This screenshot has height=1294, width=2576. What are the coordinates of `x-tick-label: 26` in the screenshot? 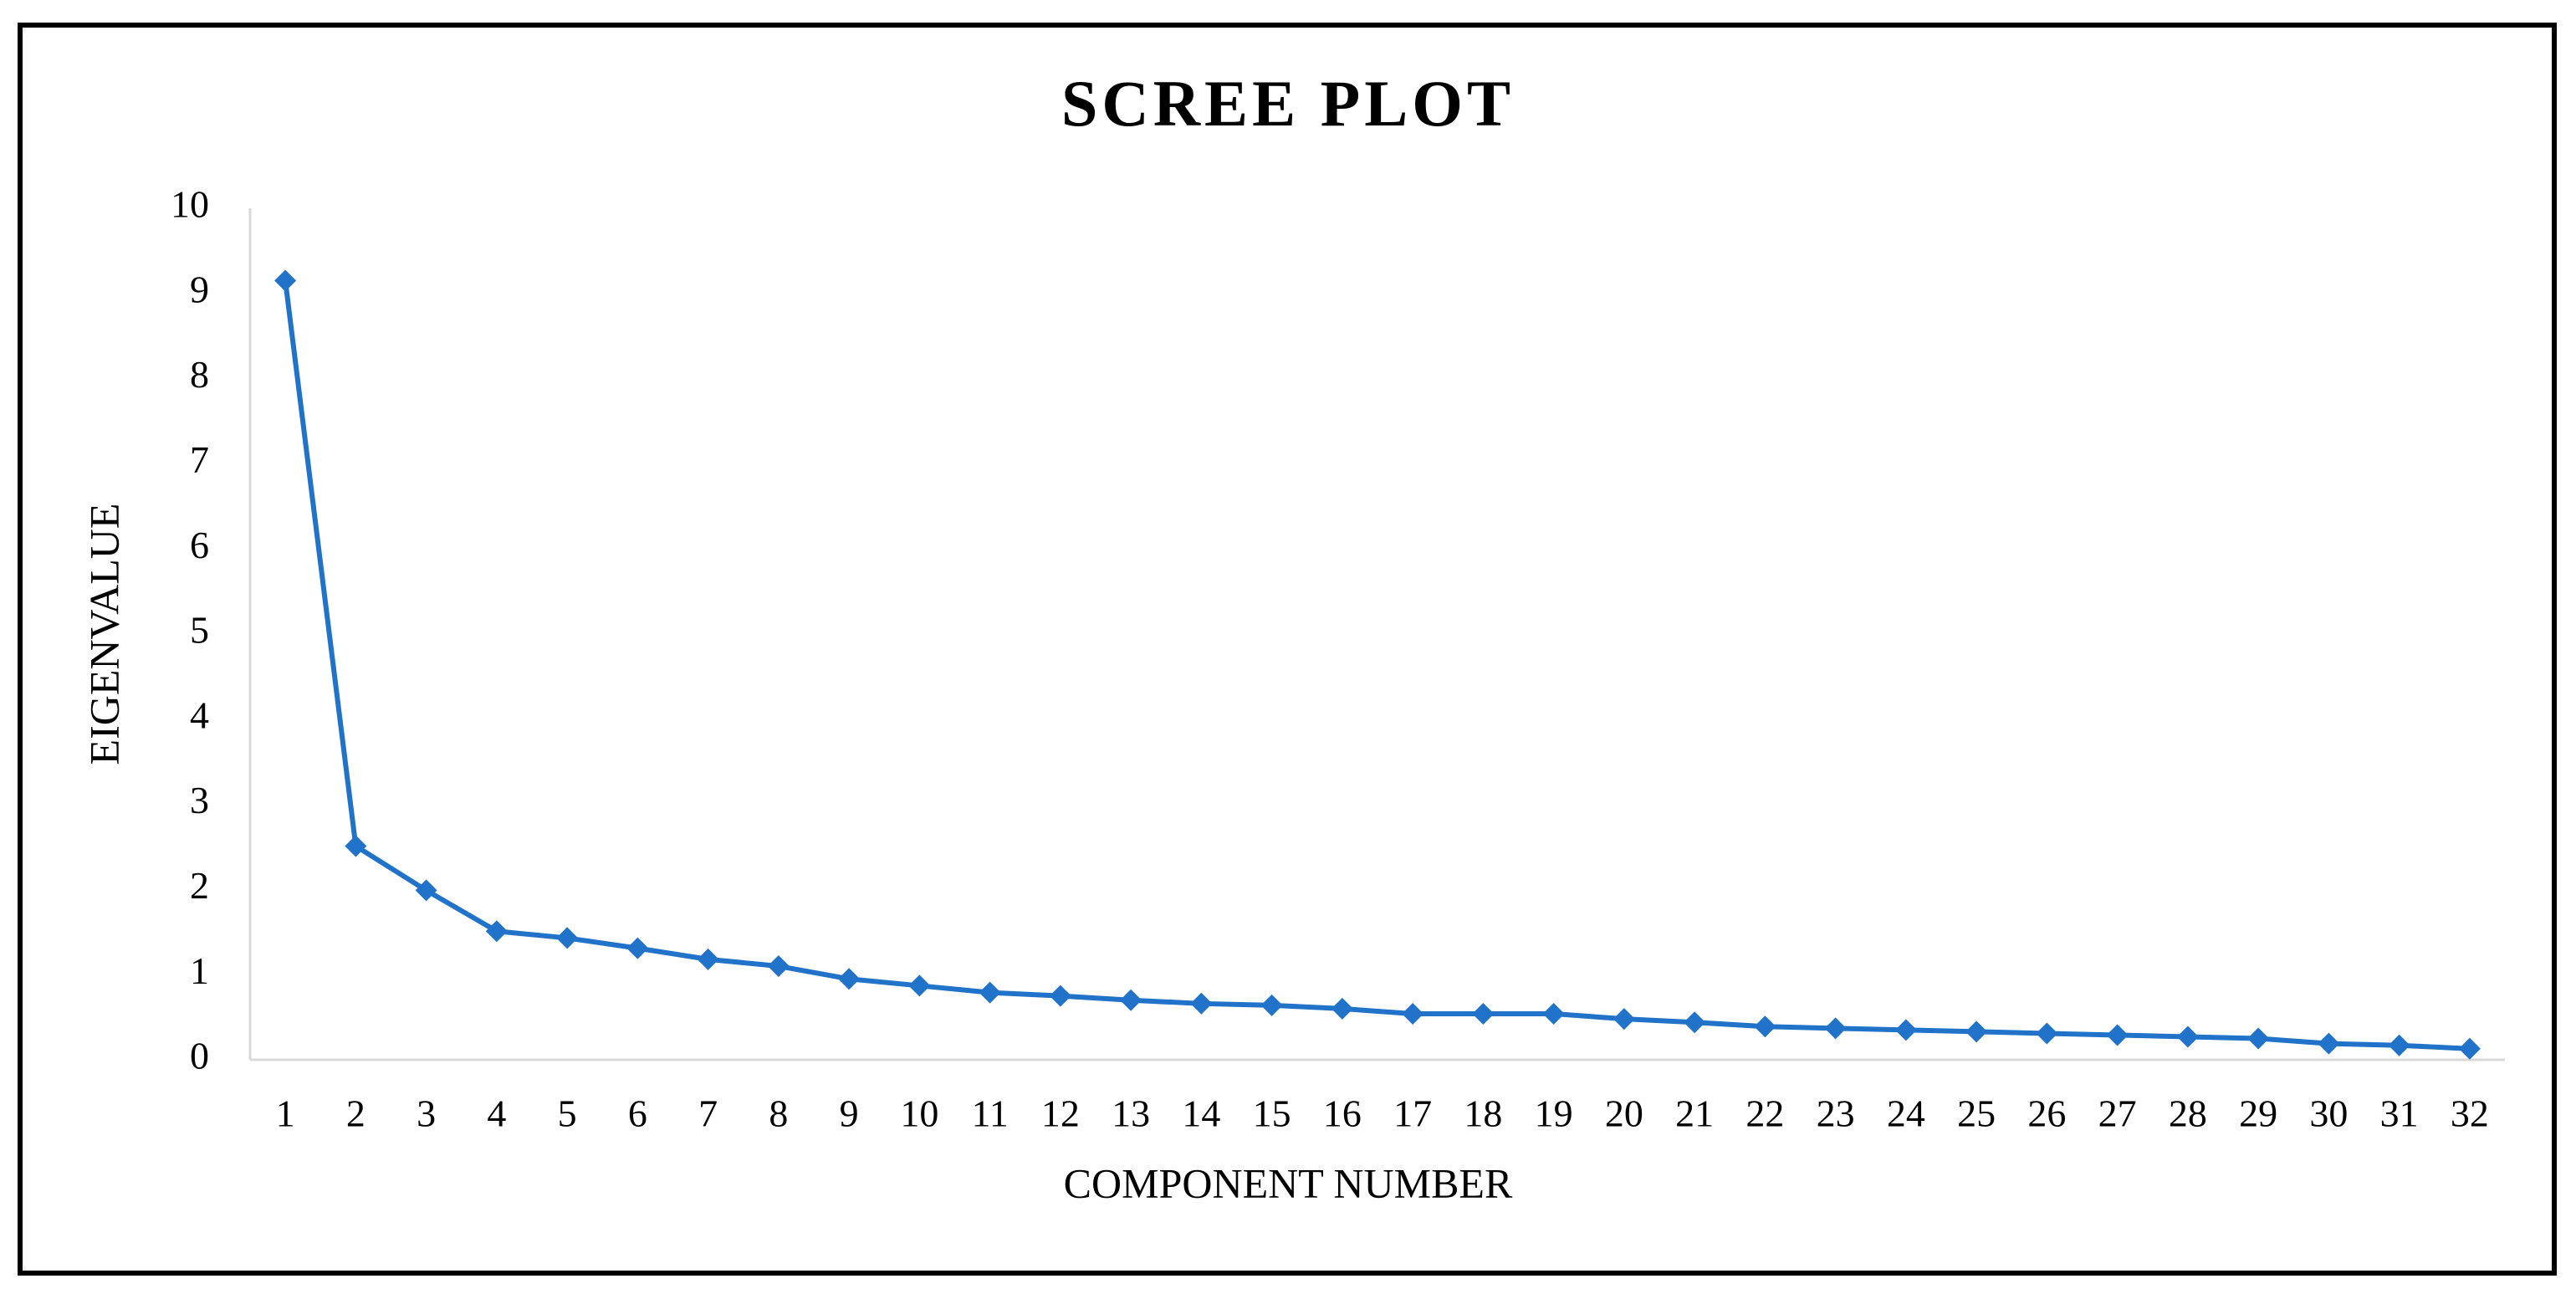 It's located at (2046, 1113).